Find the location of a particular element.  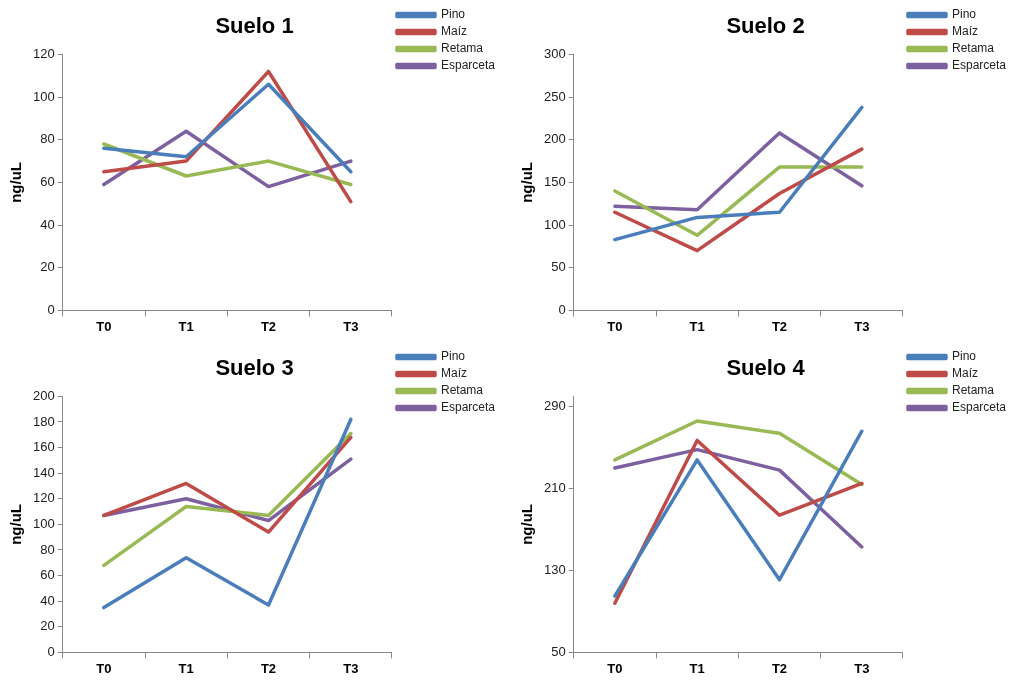

y-tick-label: 250 is located at coordinates (554, 96).